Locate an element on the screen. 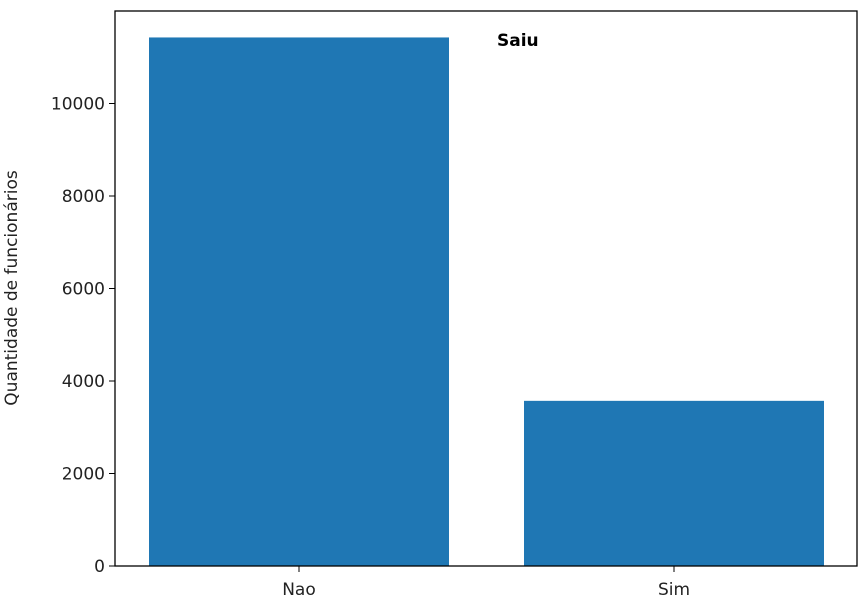  y-axis-ticks: 0 2000 4000 6000 8000 10000 is located at coordinates (83, 336).